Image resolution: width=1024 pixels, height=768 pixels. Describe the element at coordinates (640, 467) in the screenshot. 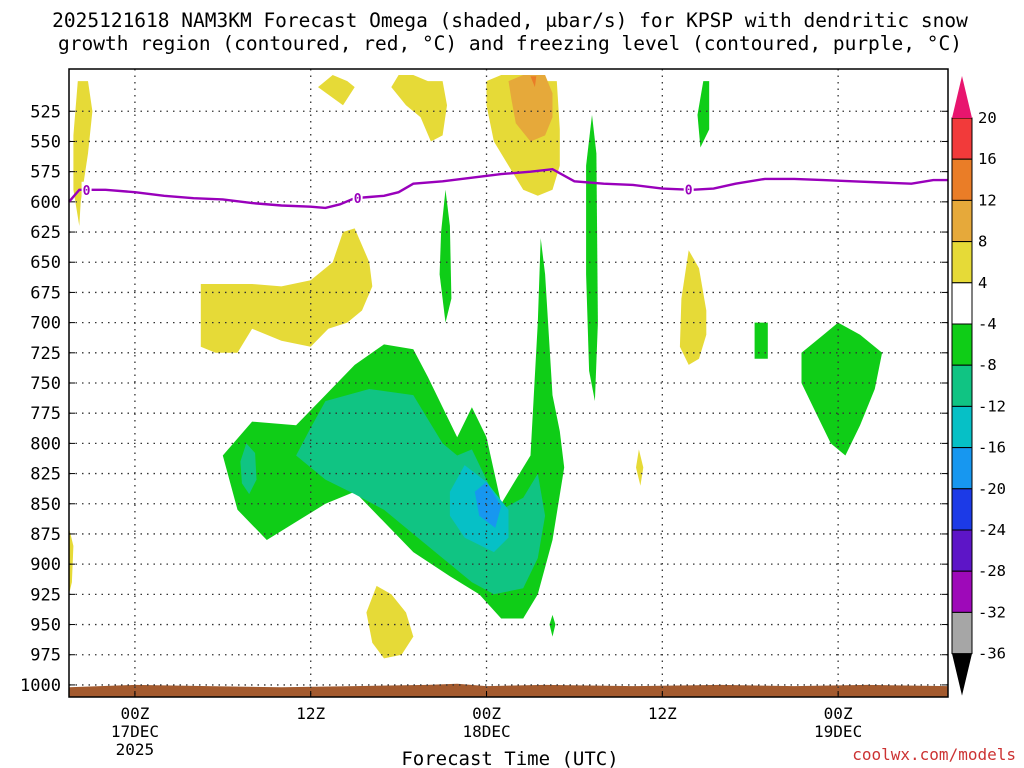

I see `omega-region-downdraft-small-x` at that location.